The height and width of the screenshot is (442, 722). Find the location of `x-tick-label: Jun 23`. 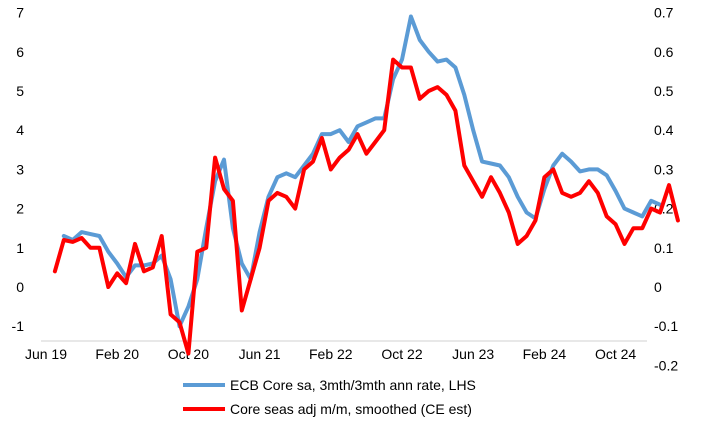

x-tick-label: Jun 23 is located at coordinates (473, 354).